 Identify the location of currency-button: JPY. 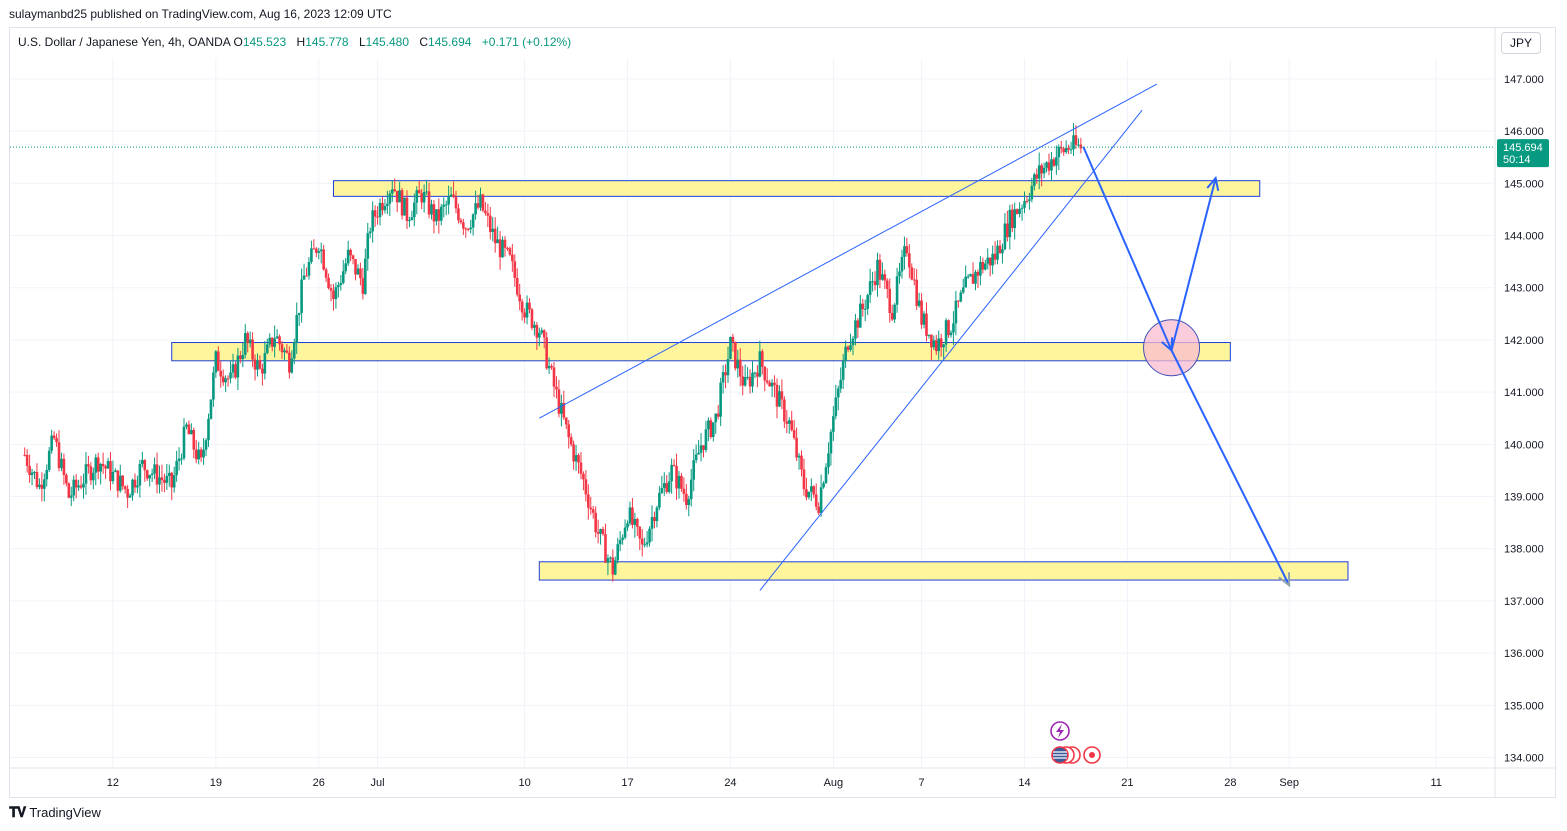
(1521, 43).